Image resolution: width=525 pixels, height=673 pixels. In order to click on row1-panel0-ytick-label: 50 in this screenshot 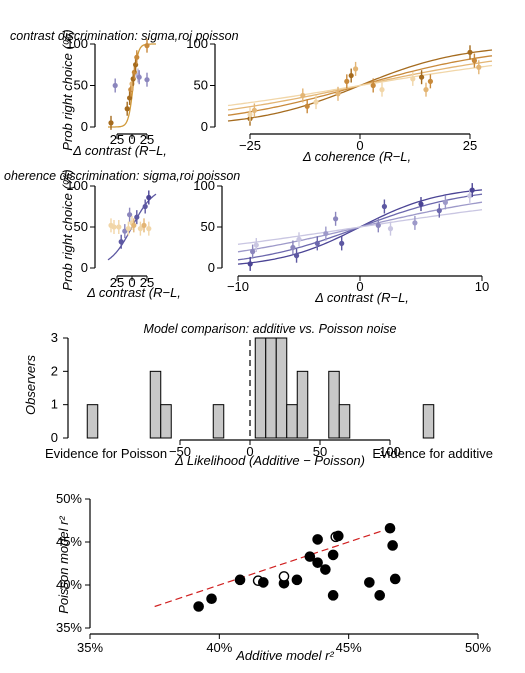, I will do `click(81, 226)`.